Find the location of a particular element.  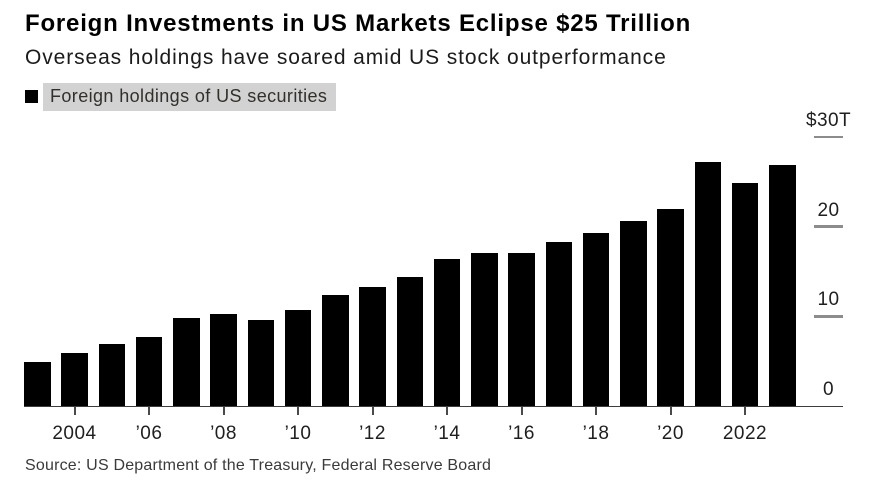

bar-2010 is located at coordinates (298, 357).